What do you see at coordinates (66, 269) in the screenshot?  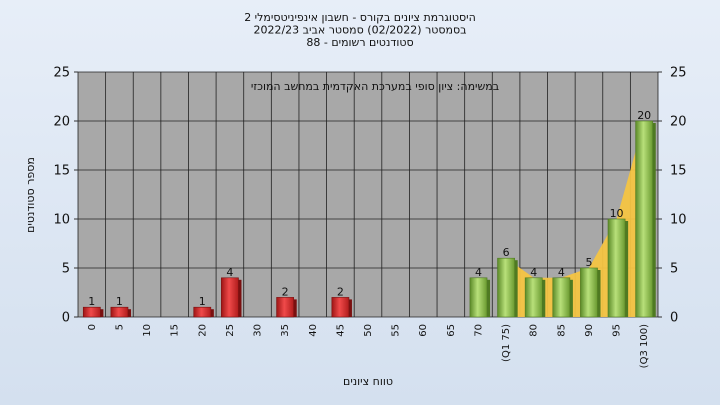 I see `y-tick-label: 5` at bounding box center [66, 269].